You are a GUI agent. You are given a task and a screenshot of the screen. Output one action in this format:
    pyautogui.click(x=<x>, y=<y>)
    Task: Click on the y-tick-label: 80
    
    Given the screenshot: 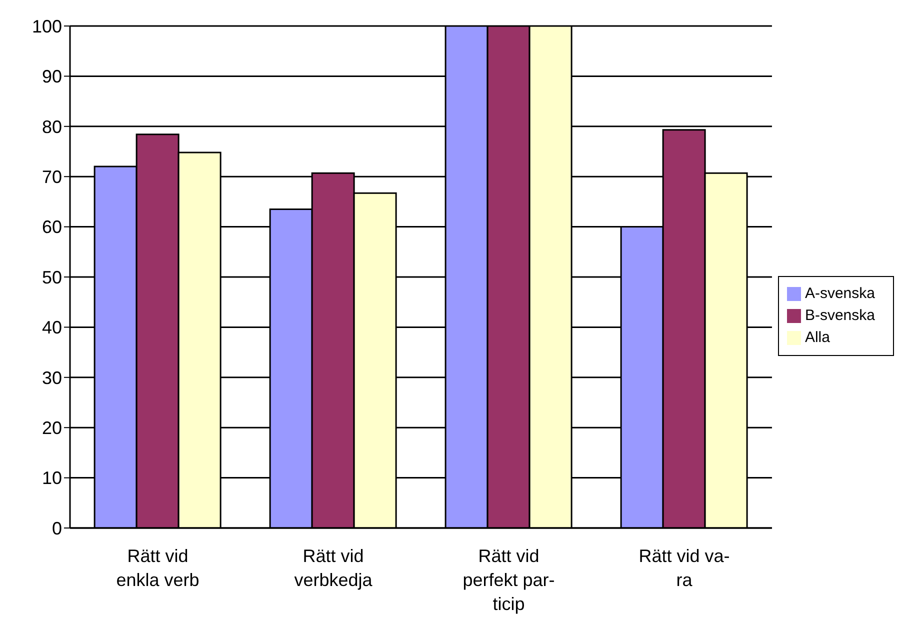 What is the action you would take?
    pyautogui.click(x=52, y=126)
    